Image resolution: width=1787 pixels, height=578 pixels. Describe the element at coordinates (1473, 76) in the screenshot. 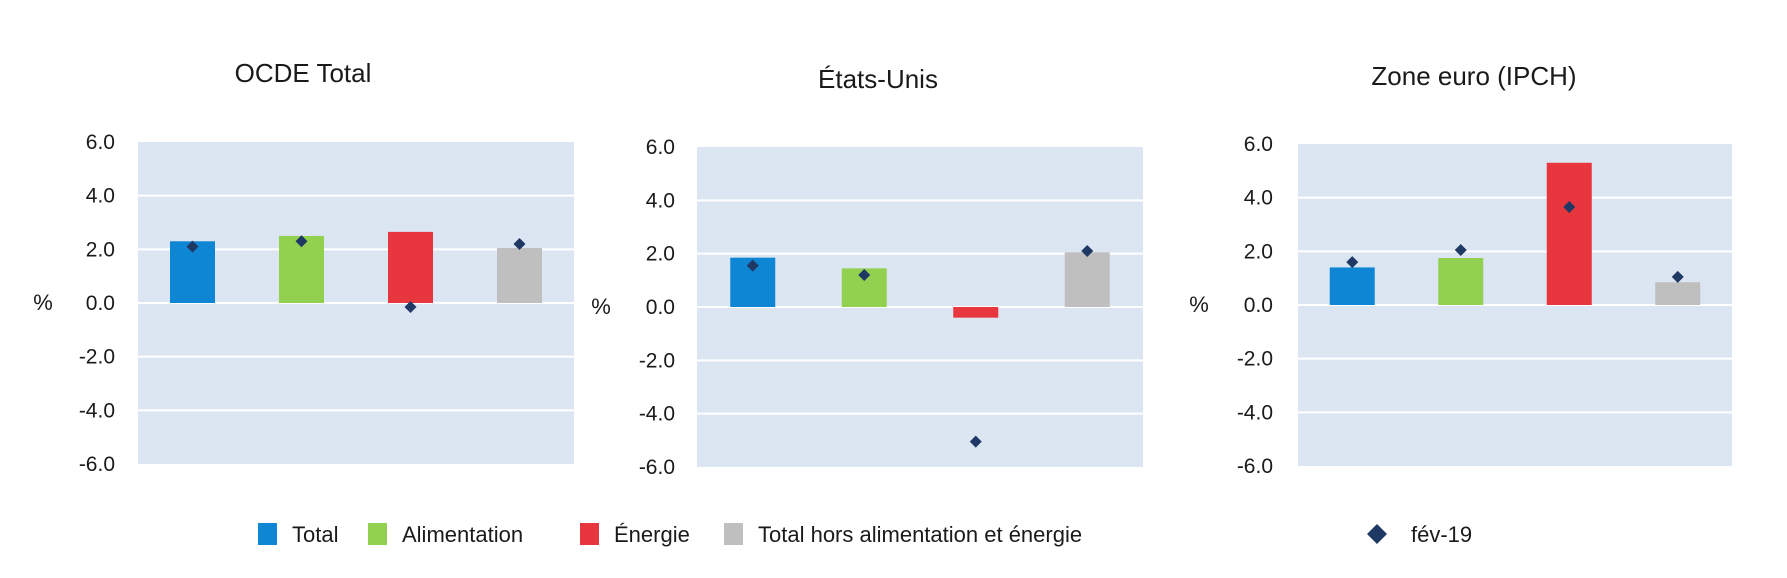

I see `chart-title: Zone euro (IPCH)` at that location.